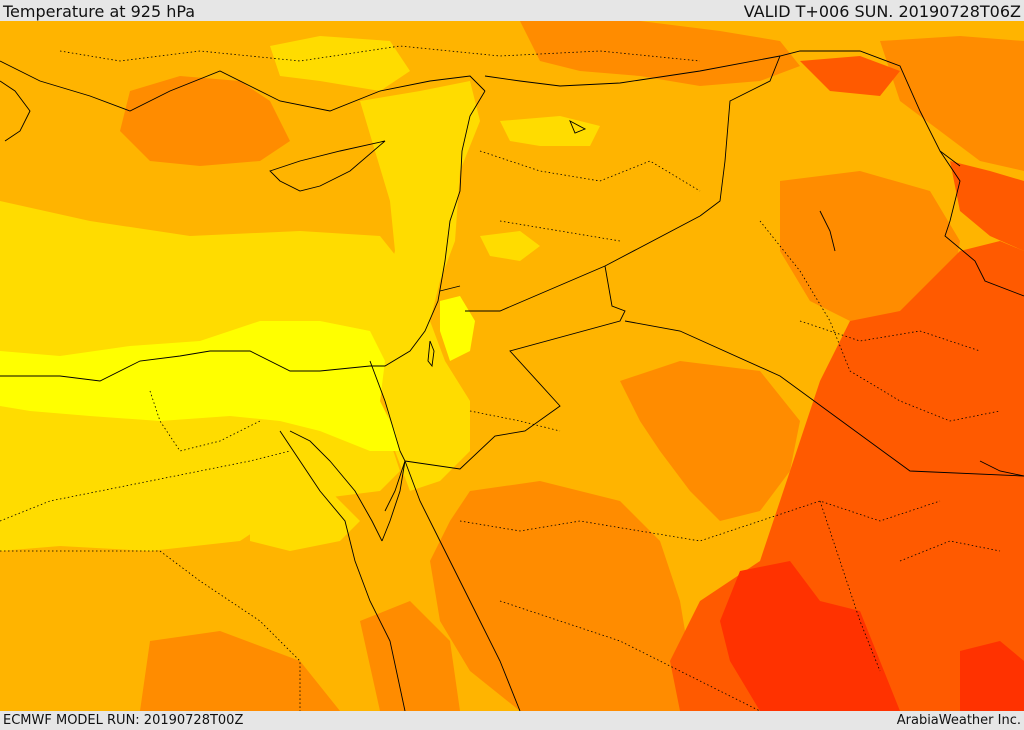 The image size is (1024, 730). What do you see at coordinates (185, 366) in the screenshot?
I see `coast-egypt-north` at bounding box center [185, 366].